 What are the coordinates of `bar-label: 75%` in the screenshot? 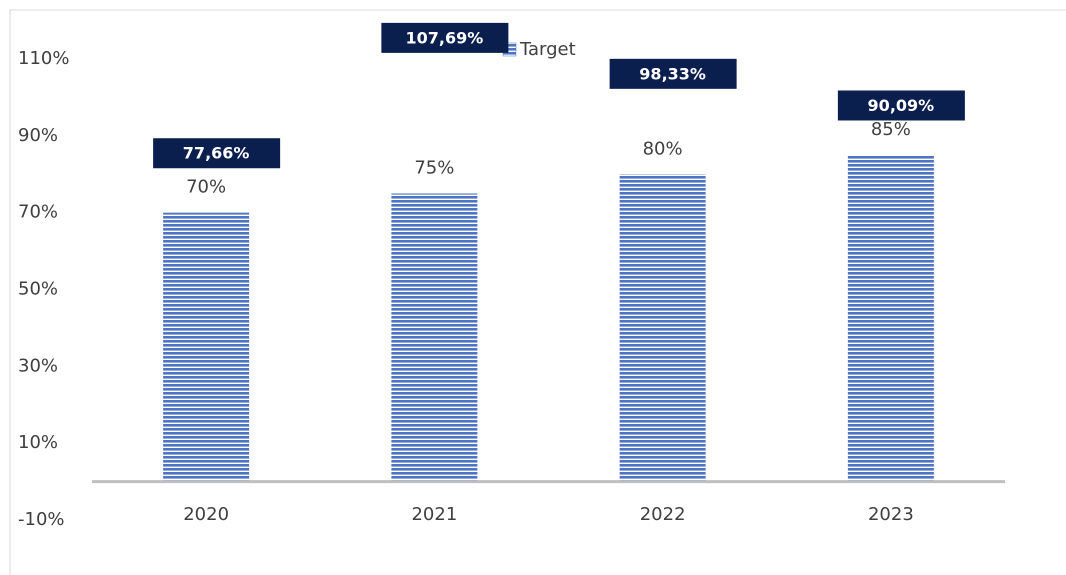 It's located at (434, 167).